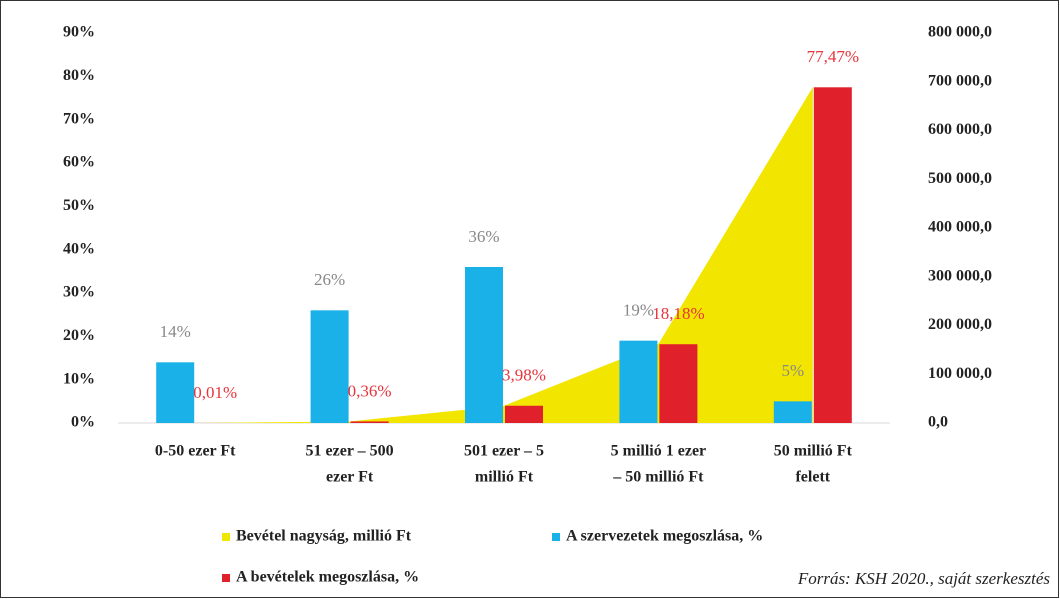 The width and height of the screenshot is (1060, 599). What do you see at coordinates (79, 118) in the screenshot?
I see `y-tick-label: 70%` at bounding box center [79, 118].